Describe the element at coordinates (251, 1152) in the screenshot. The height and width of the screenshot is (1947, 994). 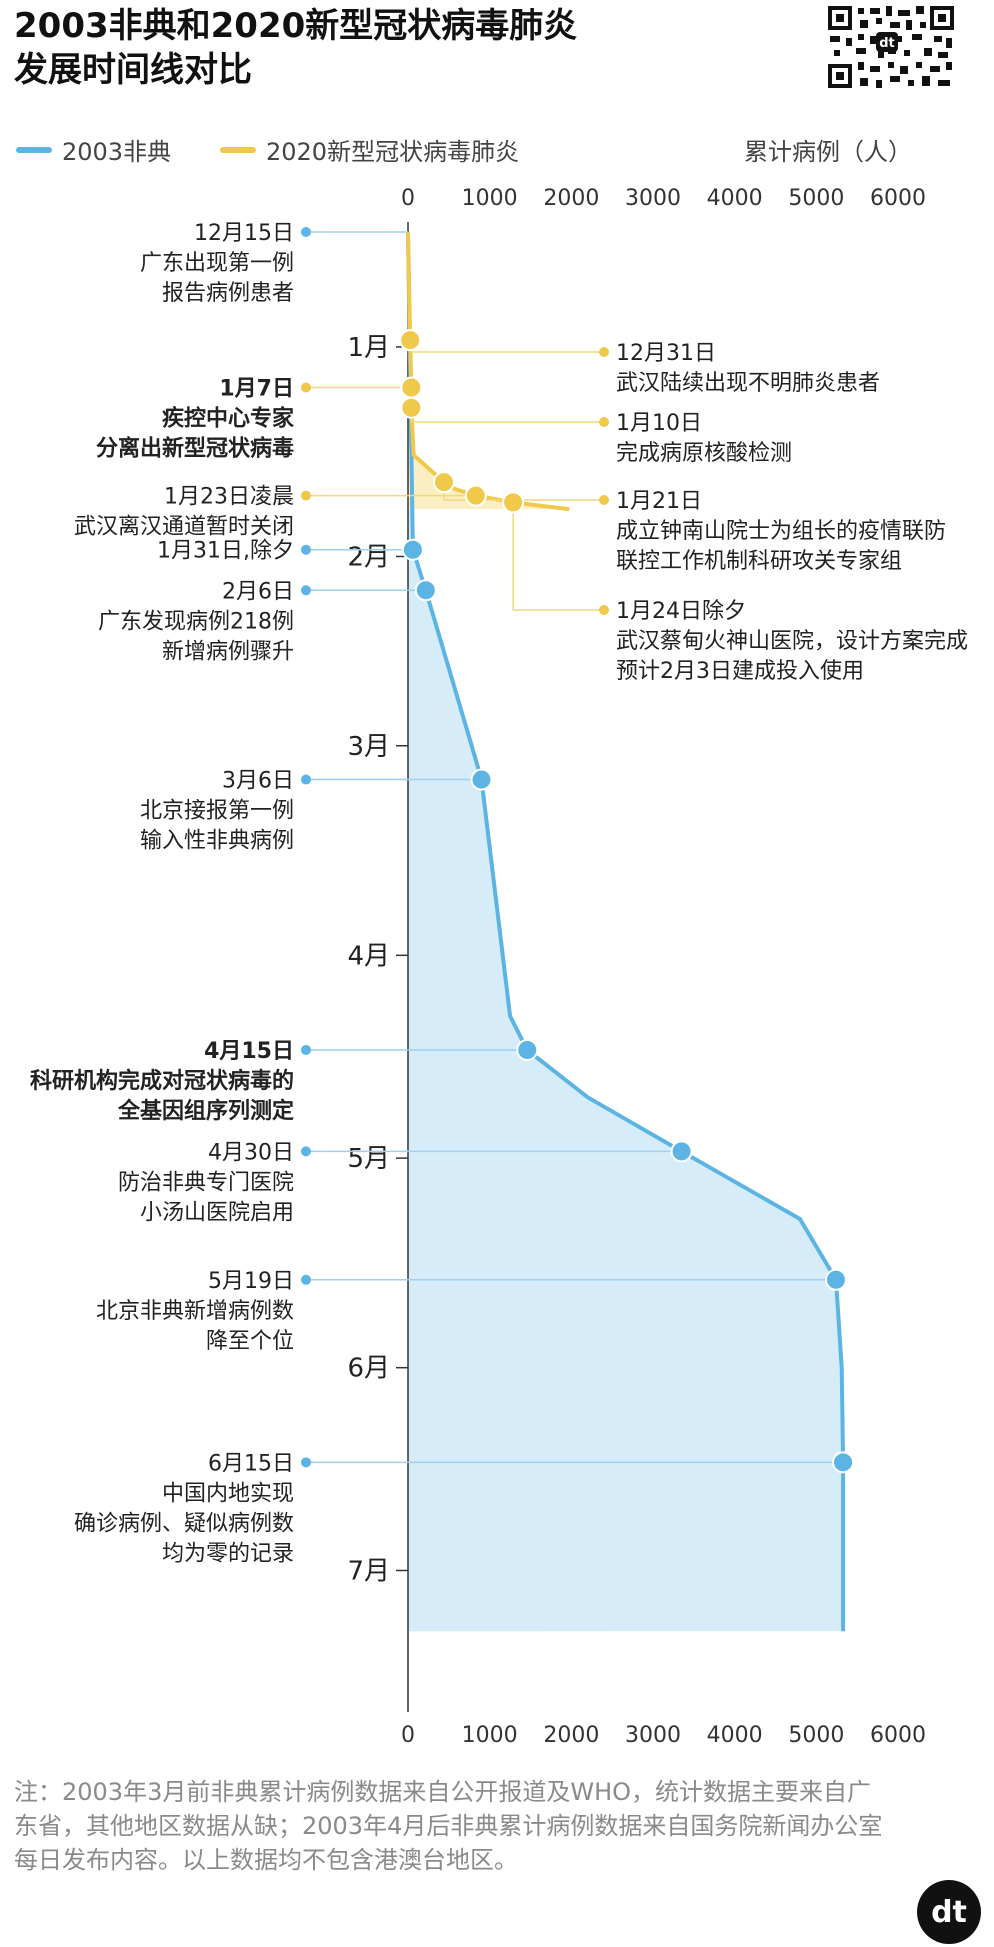
I see `annotation-line: 4月30日` at that location.